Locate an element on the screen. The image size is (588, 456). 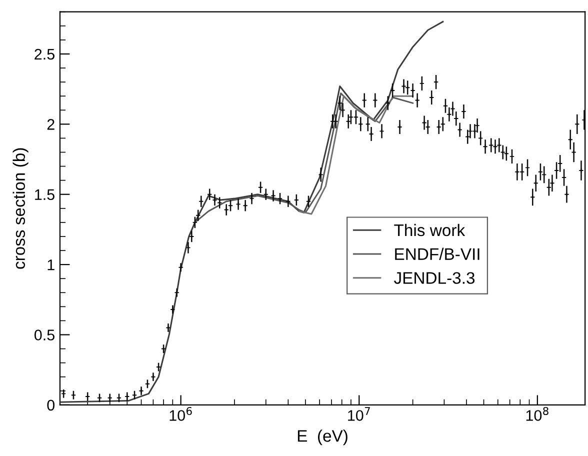
y-tick-label: 2 is located at coordinates (50, 124).